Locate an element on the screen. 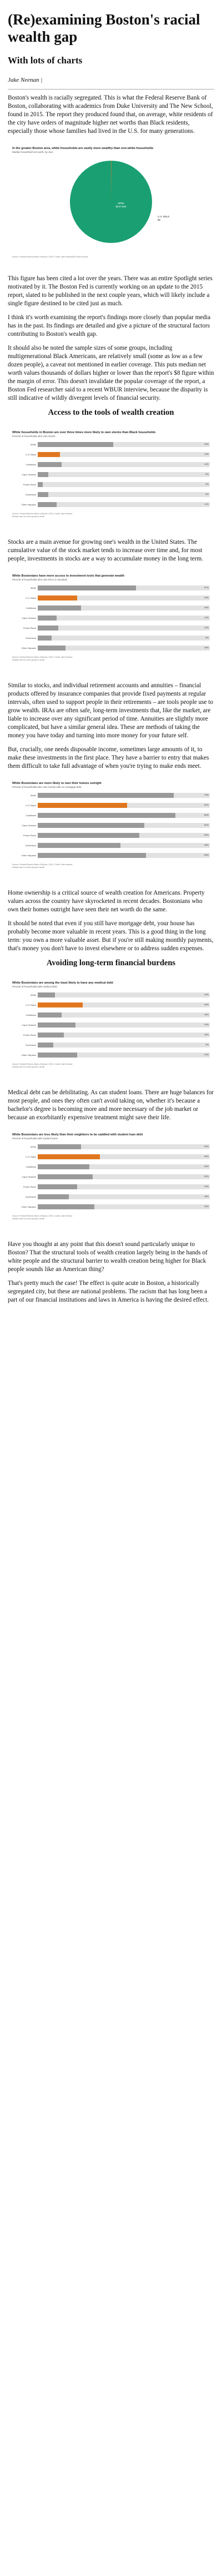 The image size is (222, 2576). bar-row: U.S. Black 26% is located at coordinates (111, 1005).